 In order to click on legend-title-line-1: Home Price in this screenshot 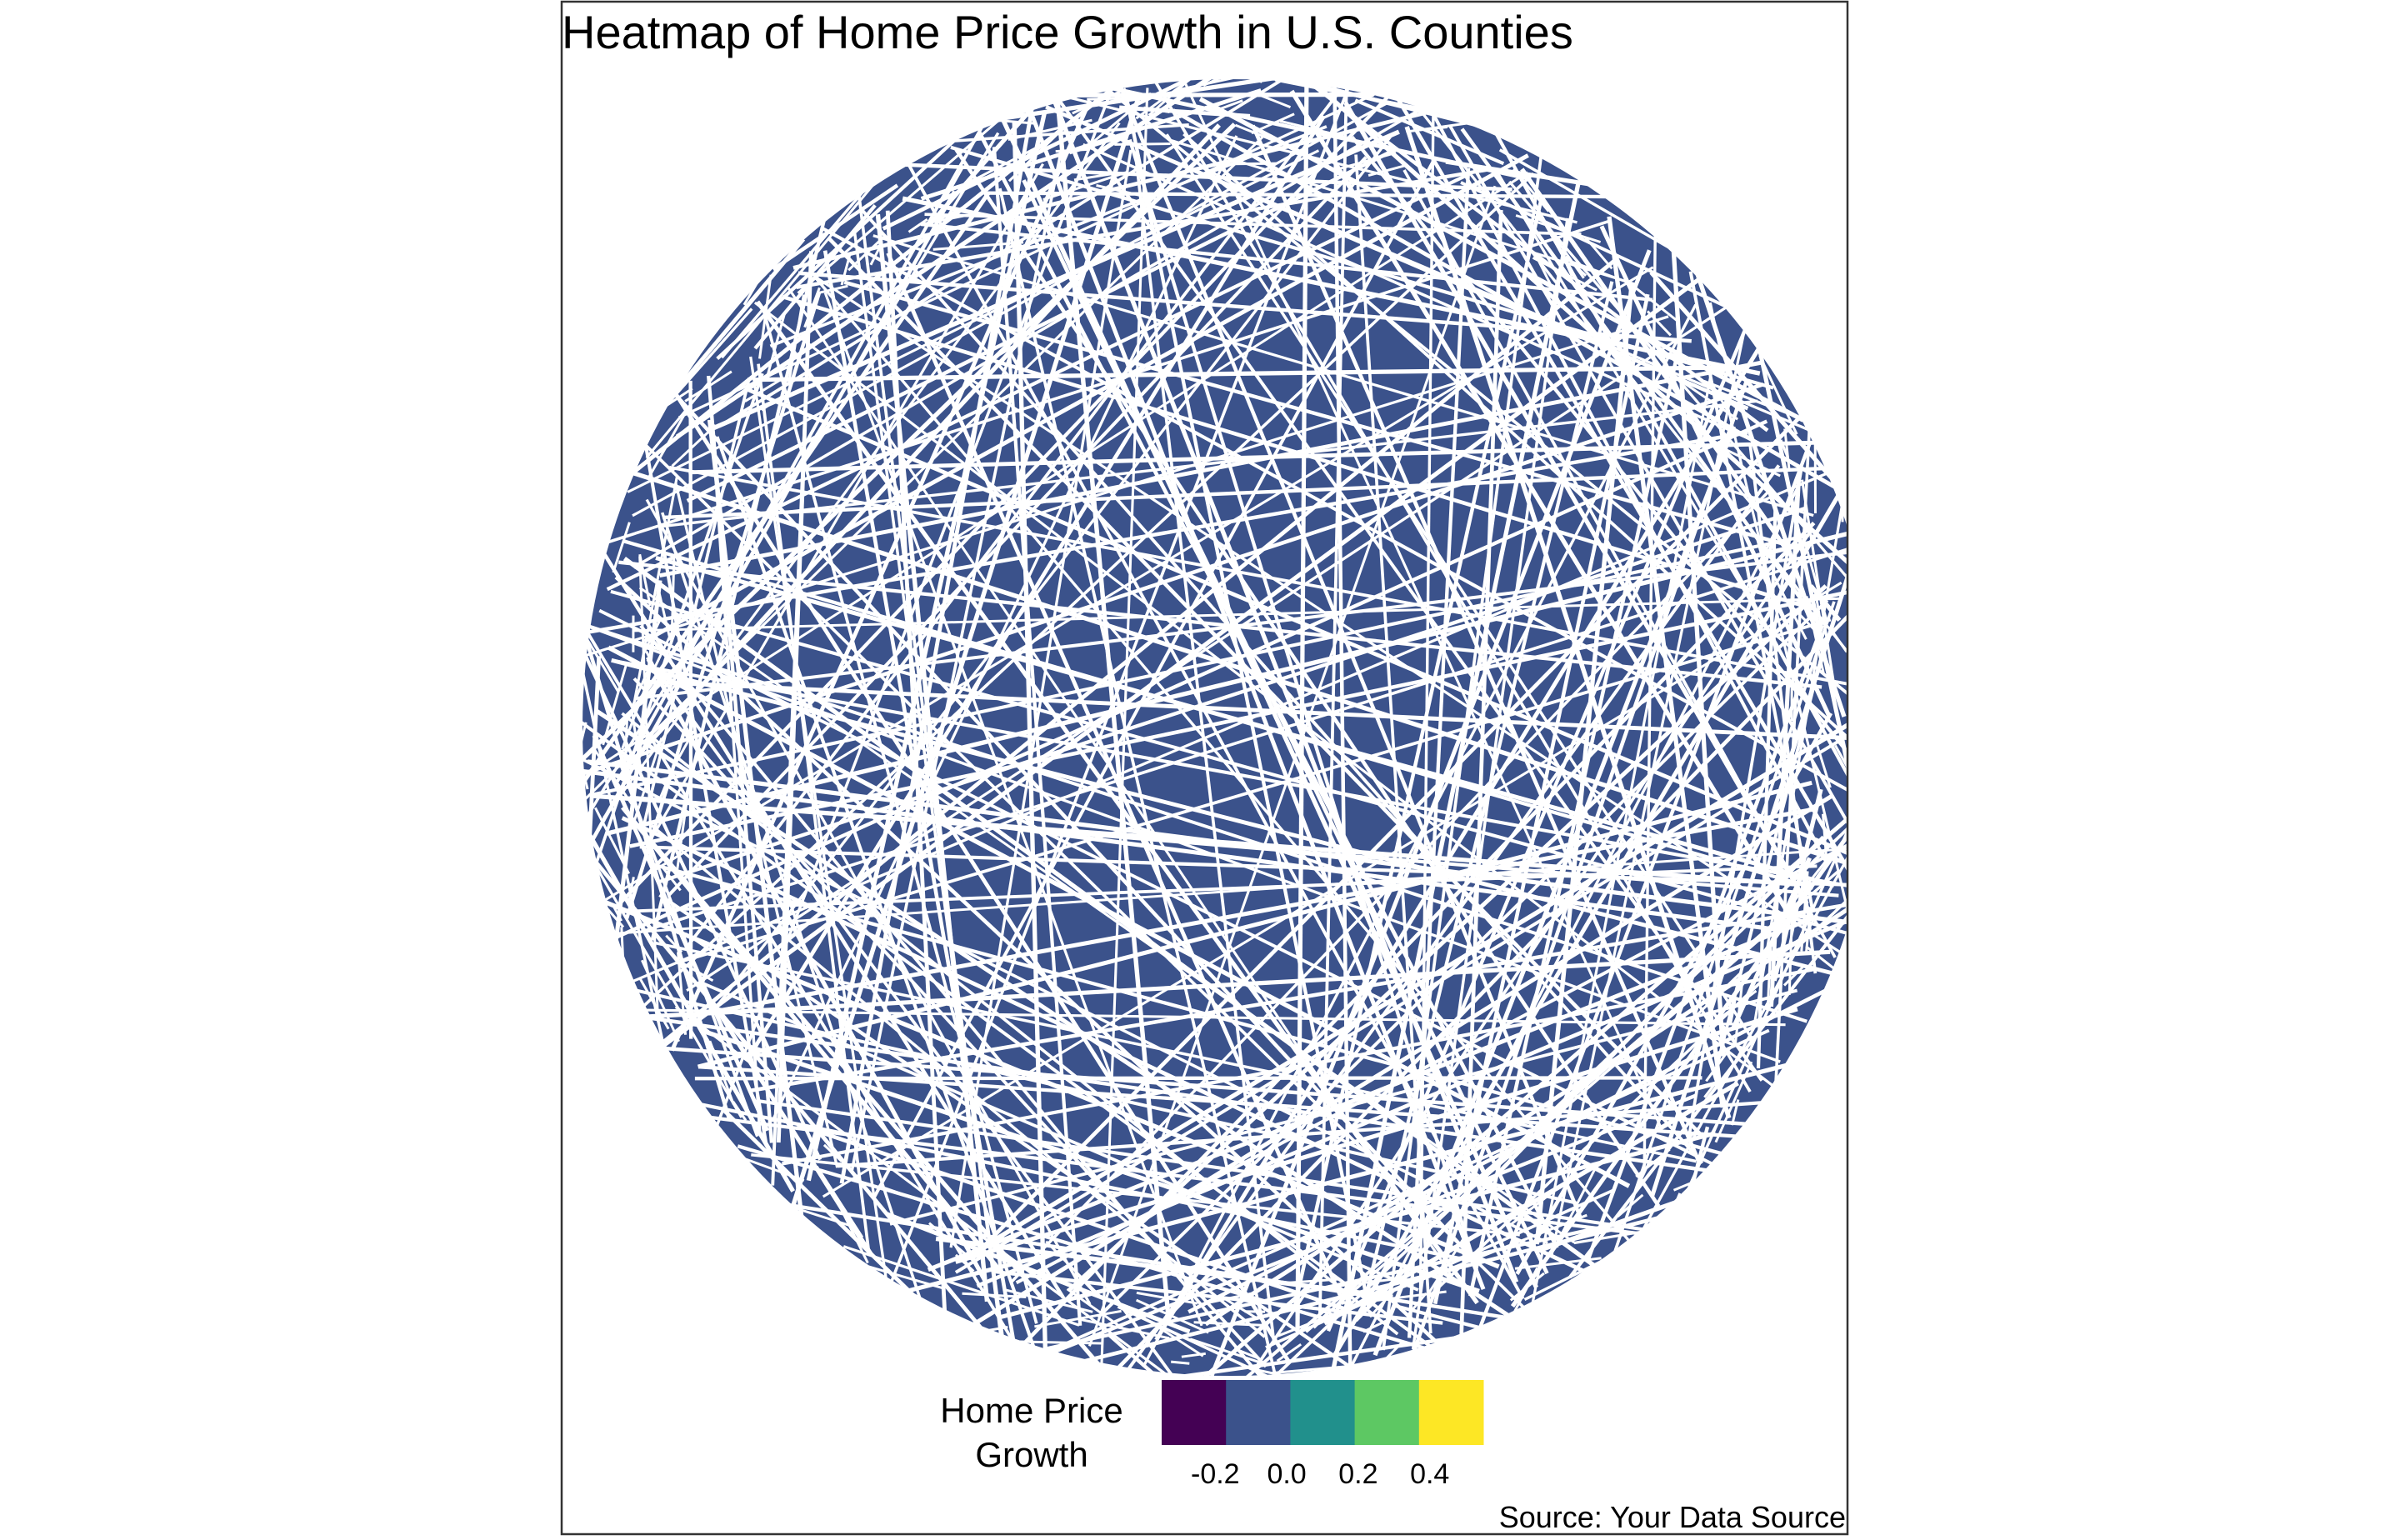, I will do `click(1031, 1410)`.